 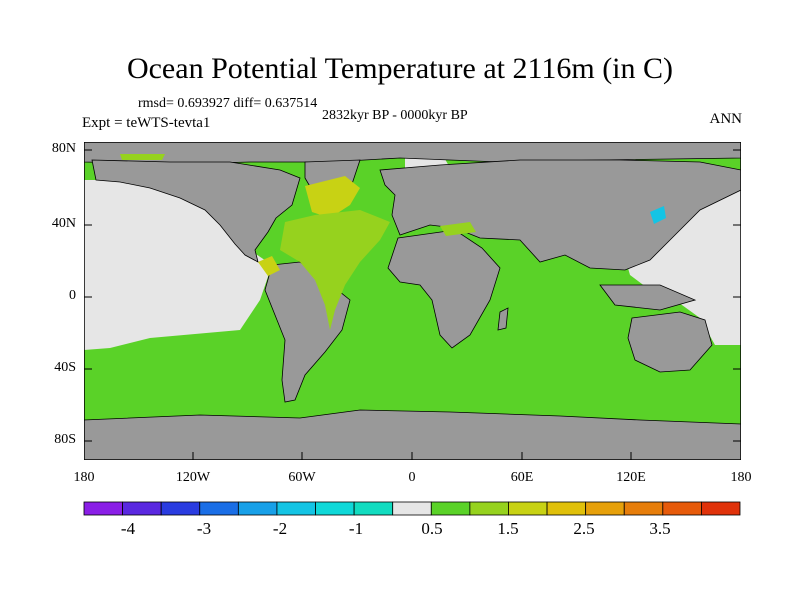 What do you see at coordinates (204, 528) in the screenshot?
I see `colorbar-label: -3` at bounding box center [204, 528].